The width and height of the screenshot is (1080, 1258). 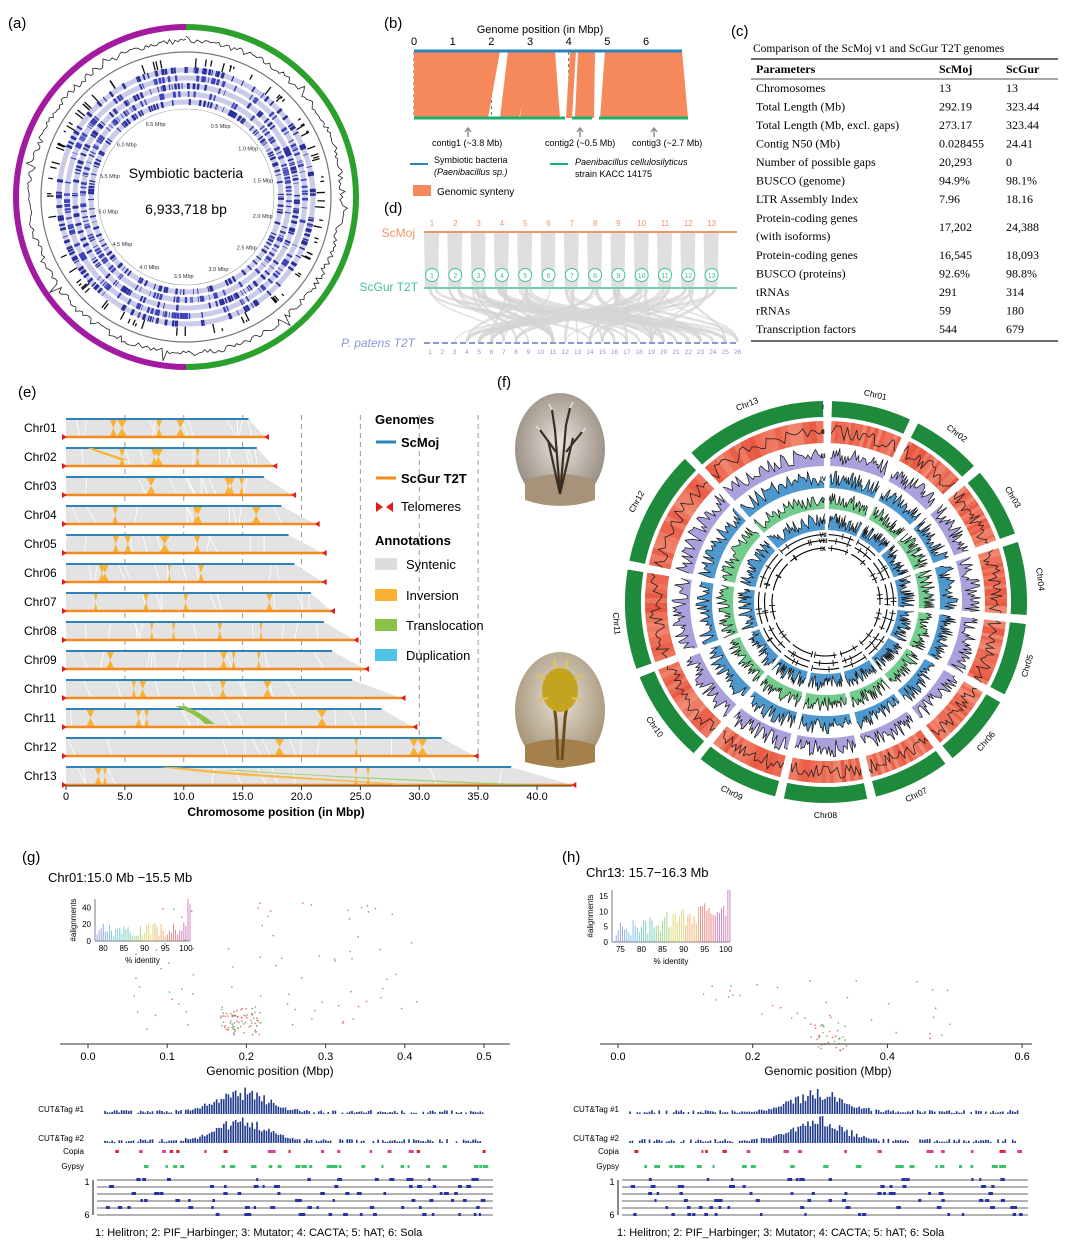 What do you see at coordinates (987, 651) in the screenshot?
I see `density-line` at bounding box center [987, 651].